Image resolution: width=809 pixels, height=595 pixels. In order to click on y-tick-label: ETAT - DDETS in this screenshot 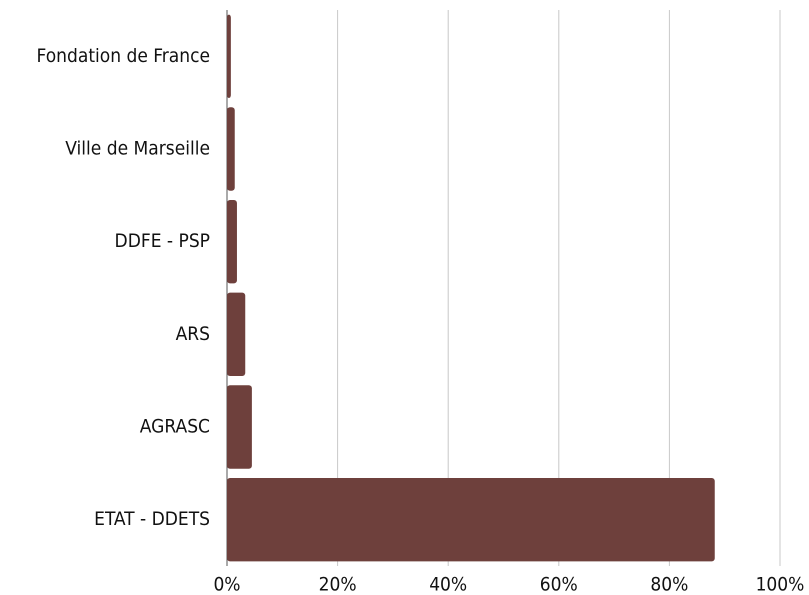, I will do `click(152, 519)`.